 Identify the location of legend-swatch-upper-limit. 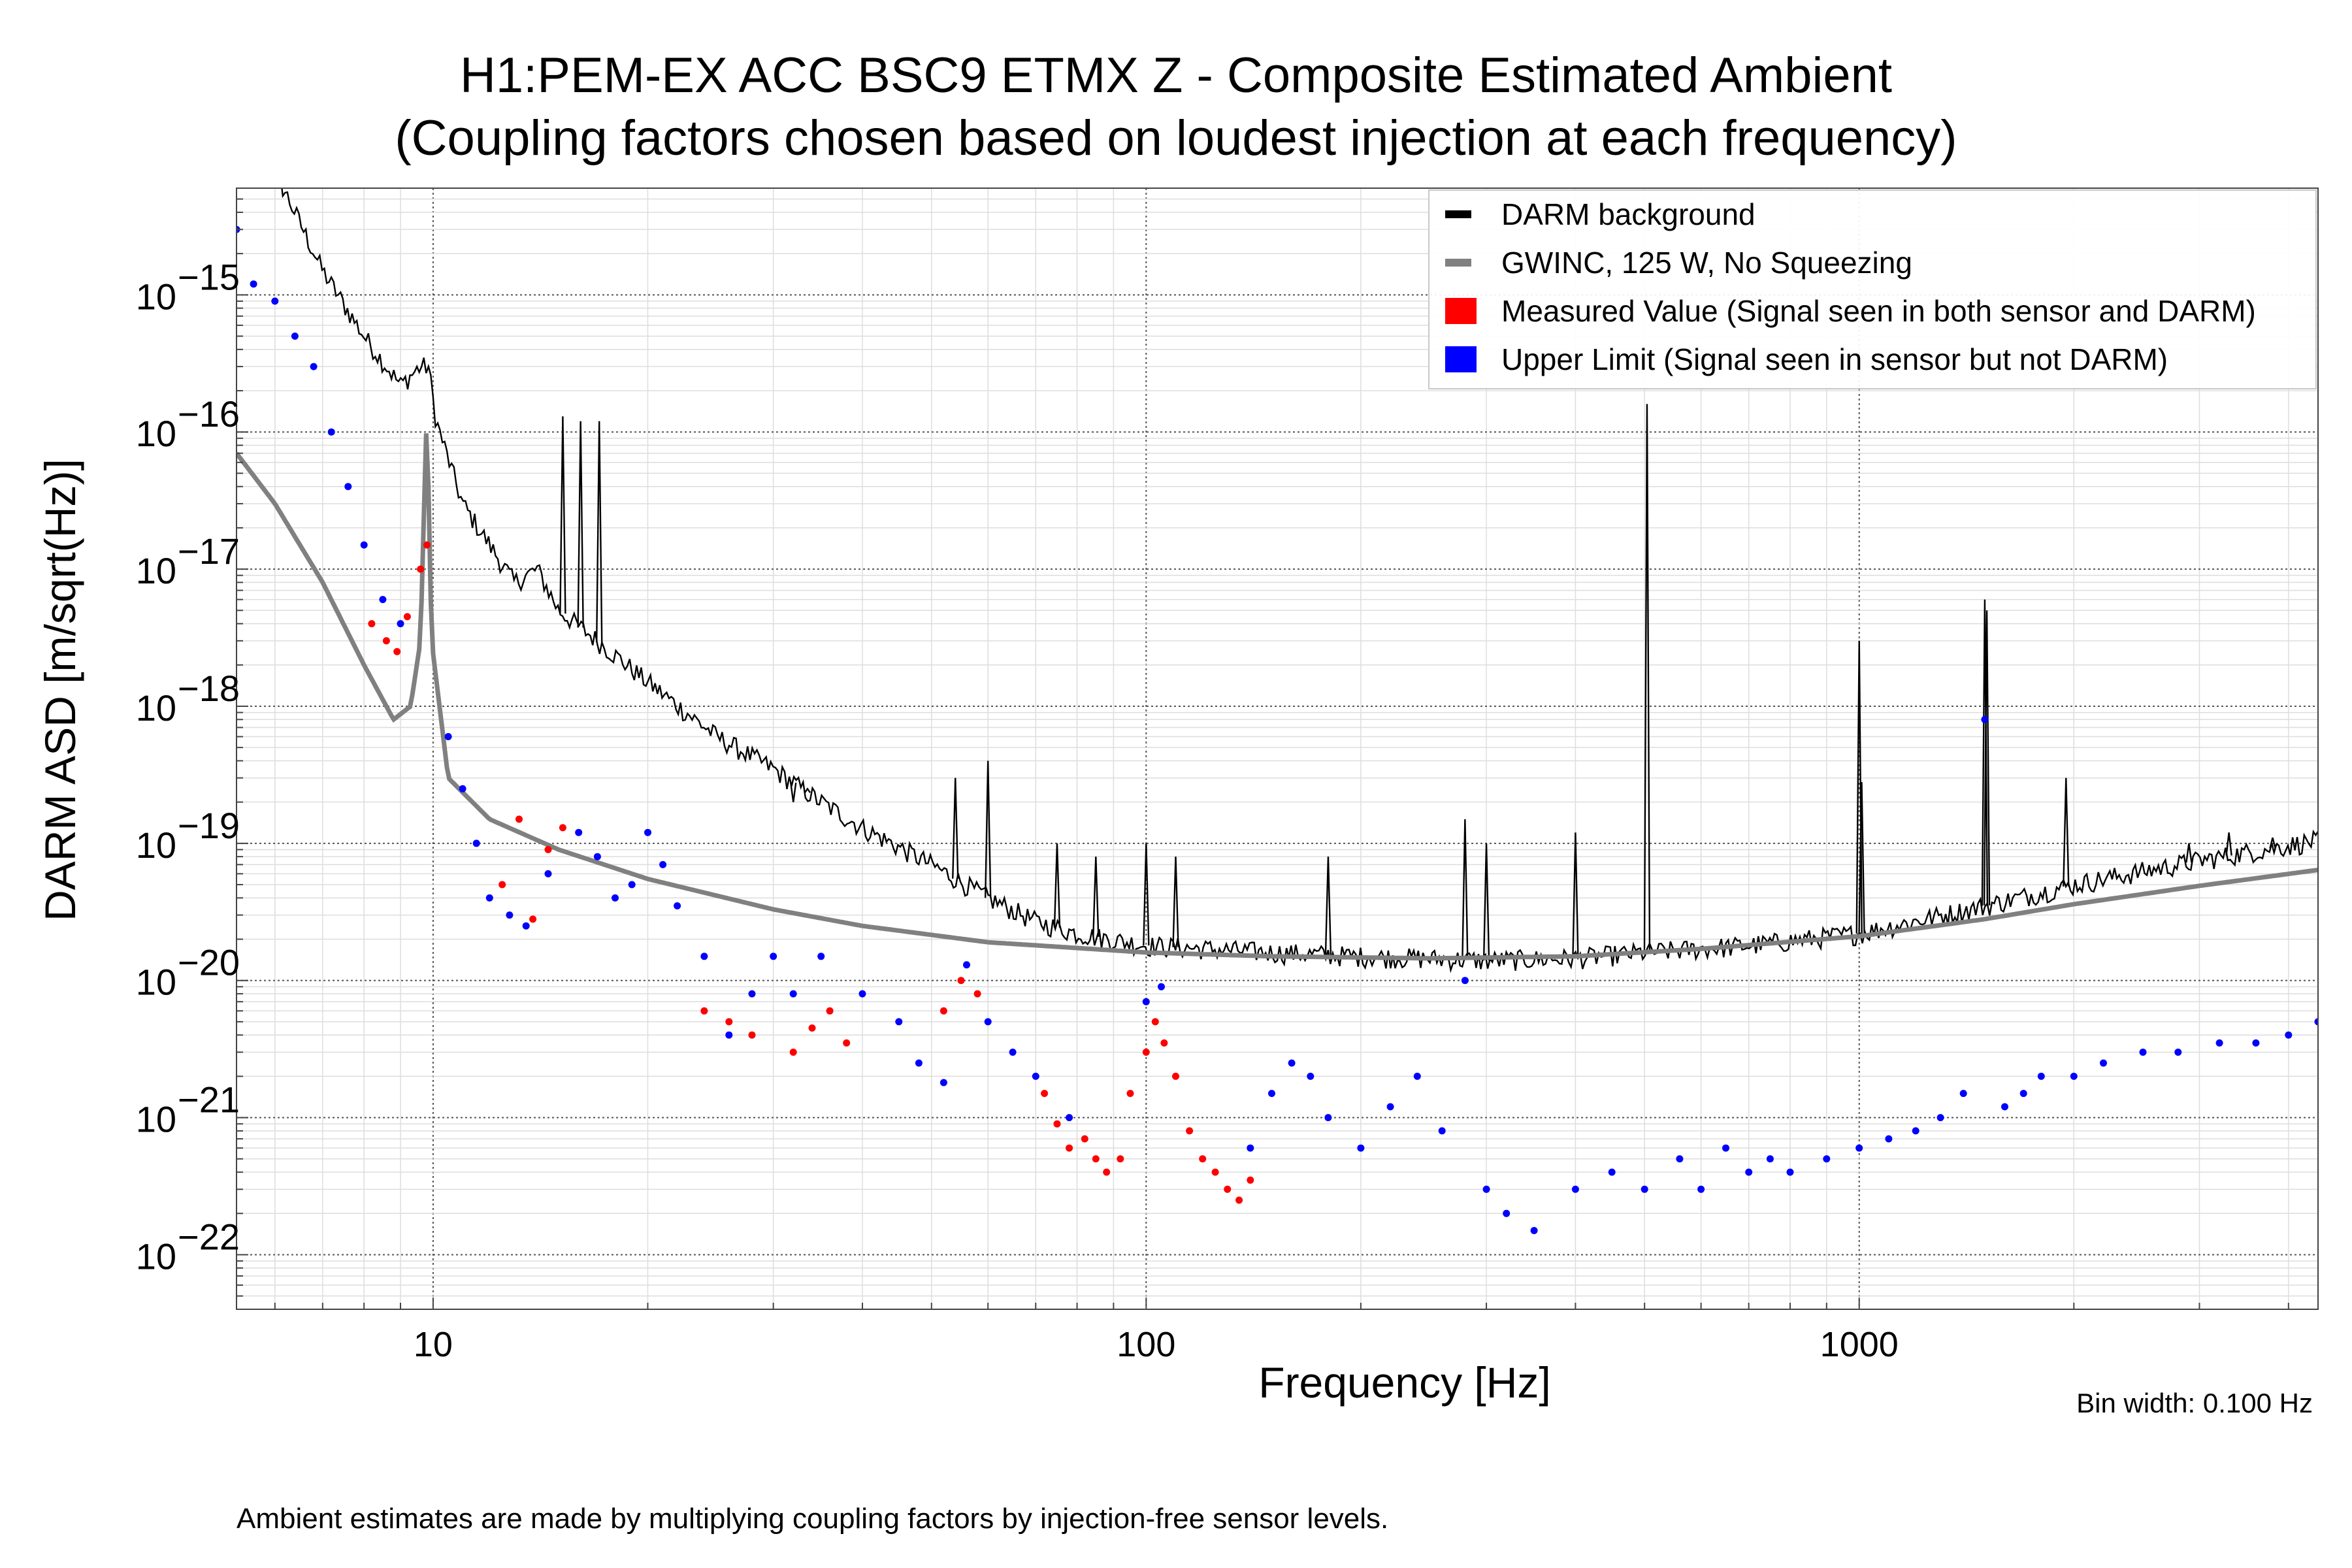
(1461, 359).